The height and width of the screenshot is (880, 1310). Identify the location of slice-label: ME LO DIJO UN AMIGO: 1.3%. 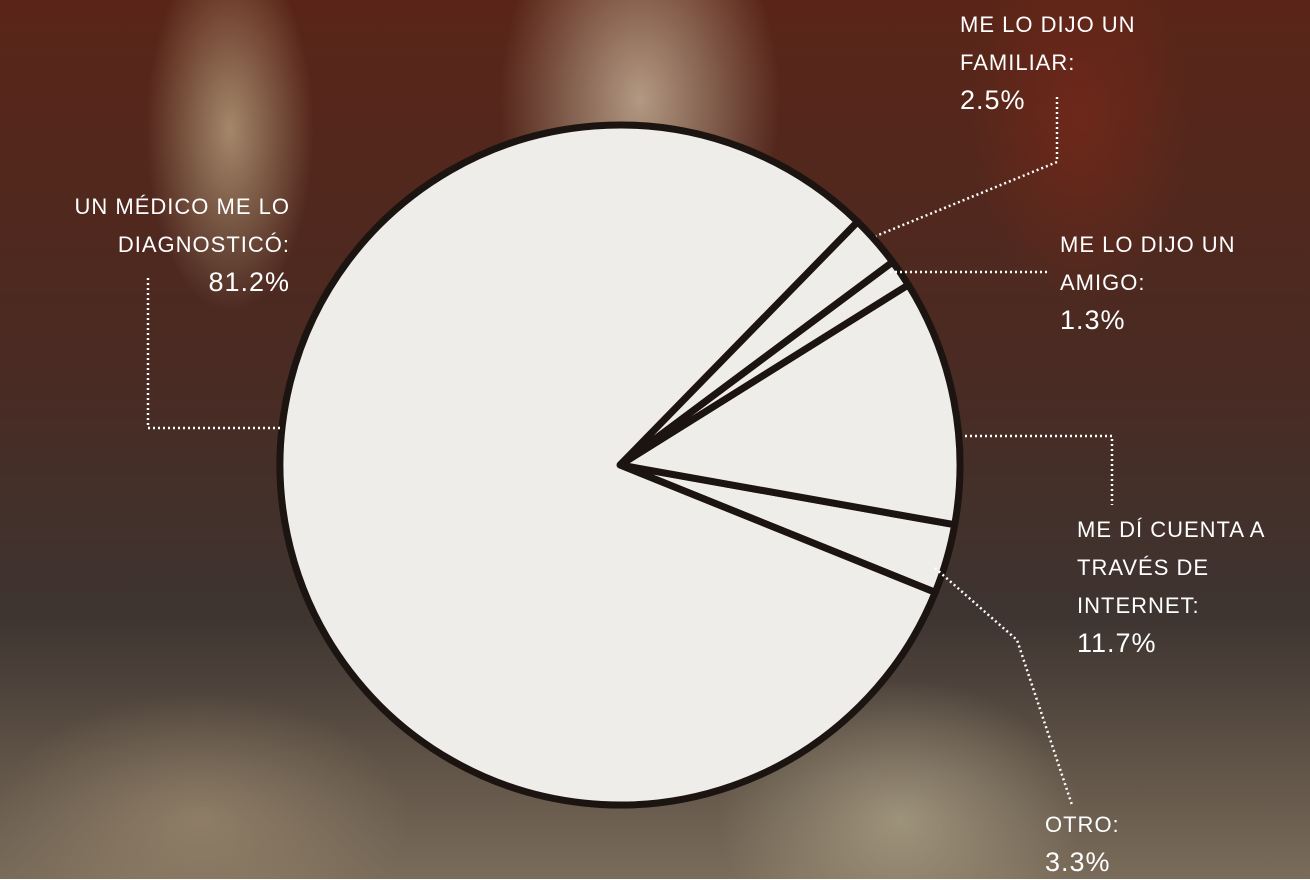
(1175, 282).